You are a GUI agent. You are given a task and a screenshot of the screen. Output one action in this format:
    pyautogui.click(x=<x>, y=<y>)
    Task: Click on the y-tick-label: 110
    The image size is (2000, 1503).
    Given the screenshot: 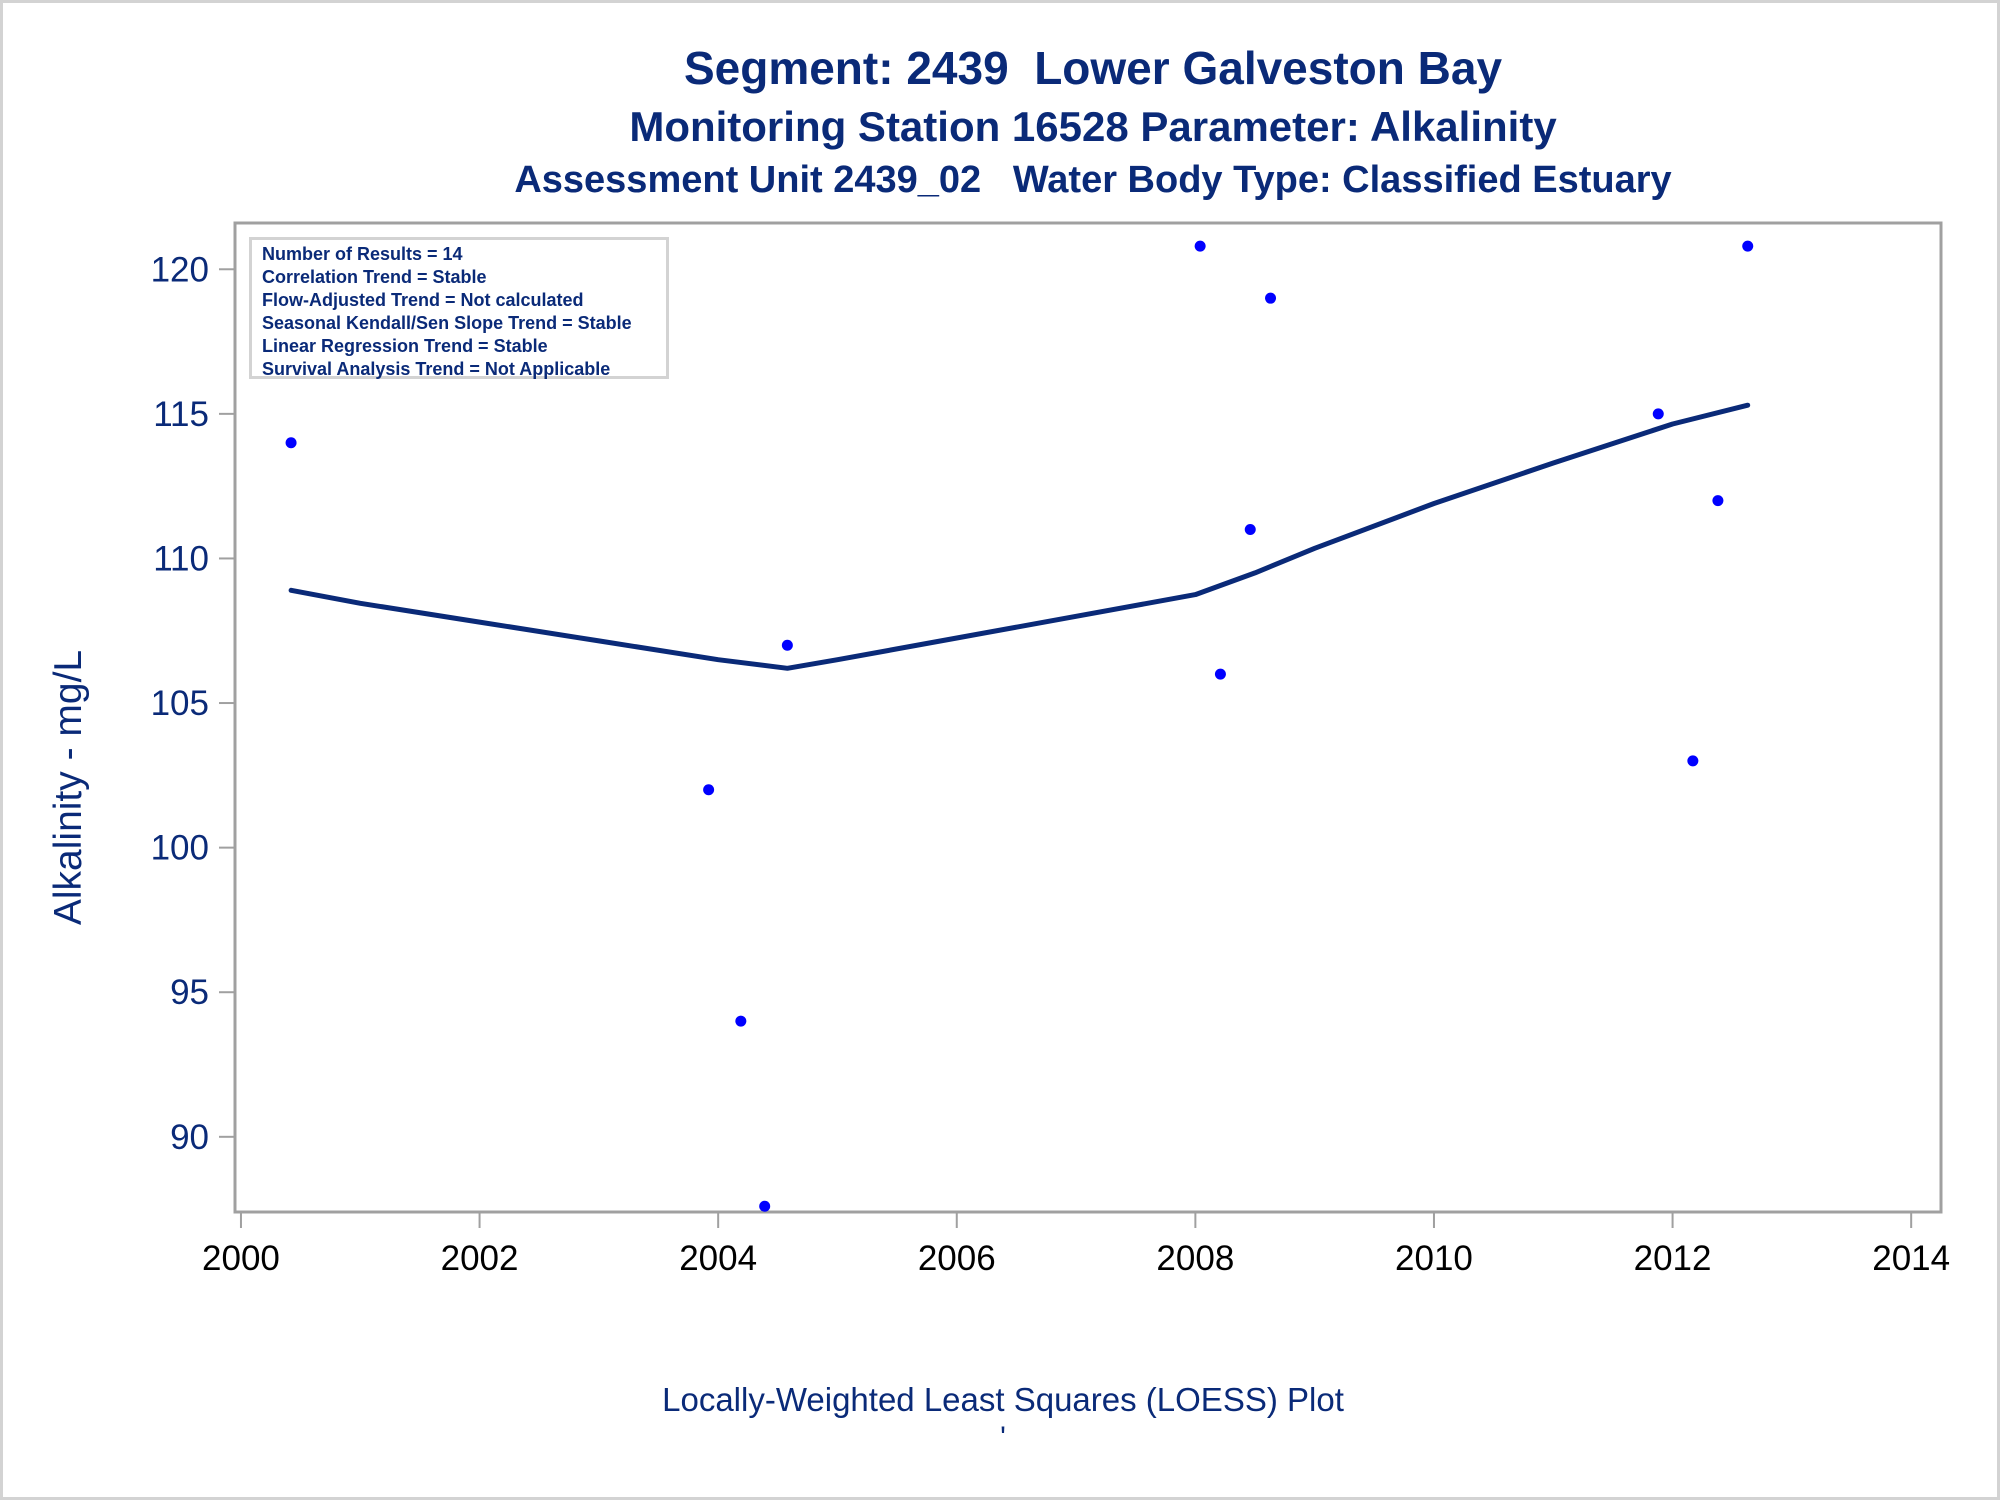 What is the action you would take?
    pyautogui.click(x=181, y=558)
    